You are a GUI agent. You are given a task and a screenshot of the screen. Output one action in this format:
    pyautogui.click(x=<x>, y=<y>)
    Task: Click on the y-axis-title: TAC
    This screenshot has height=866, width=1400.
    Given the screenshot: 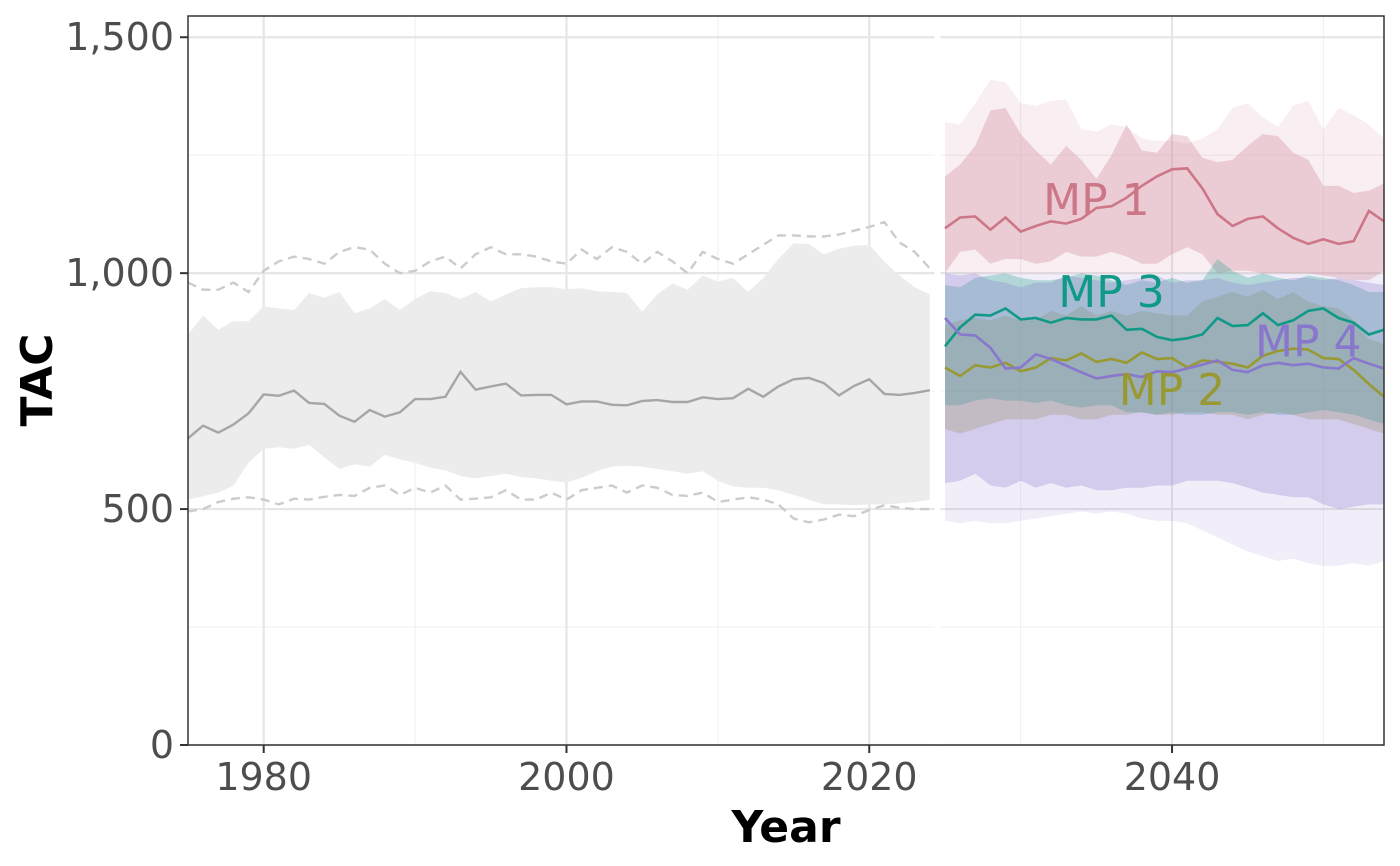 What is the action you would take?
    pyautogui.click(x=37, y=380)
    